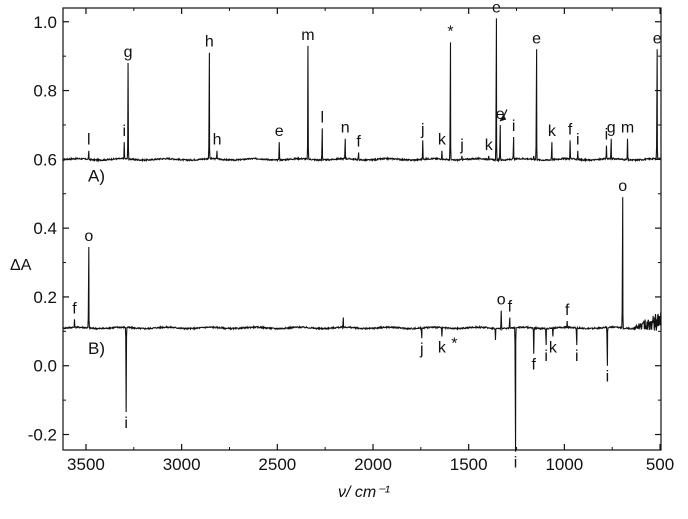 This screenshot has height=519, width=688. What do you see at coordinates (469, 464) in the screenshot?
I see `x-tick-label: 1500` at bounding box center [469, 464].